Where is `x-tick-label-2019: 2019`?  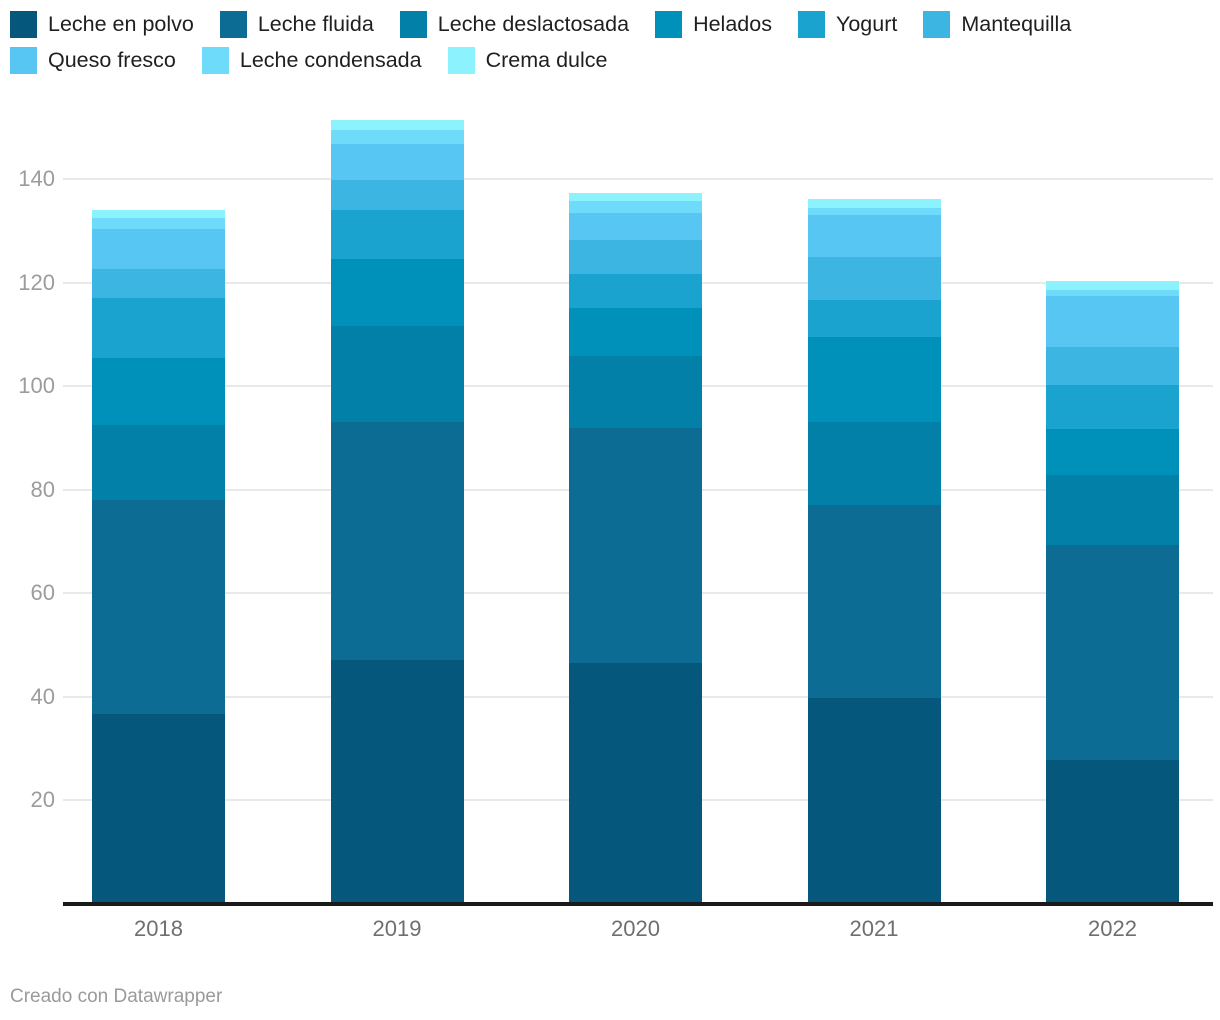 x-tick-label-2019: 2019 is located at coordinates (397, 928).